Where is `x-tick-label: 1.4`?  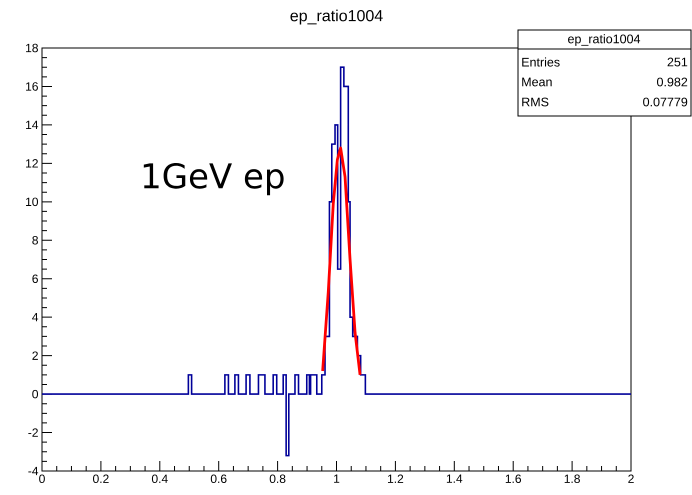
x-tick-label: 1.4 is located at coordinates (454, 478).